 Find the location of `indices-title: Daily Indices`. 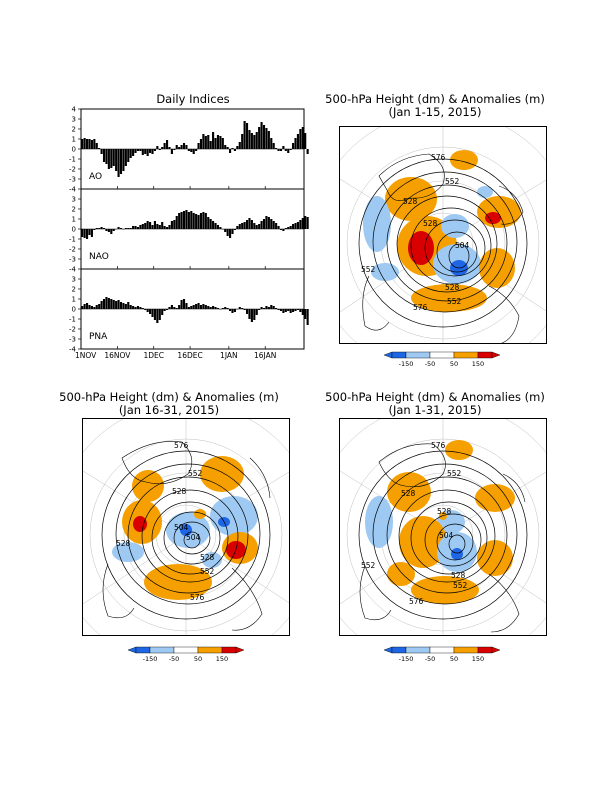

indices-title: Daily Indices is located at coordinates (193, 99).